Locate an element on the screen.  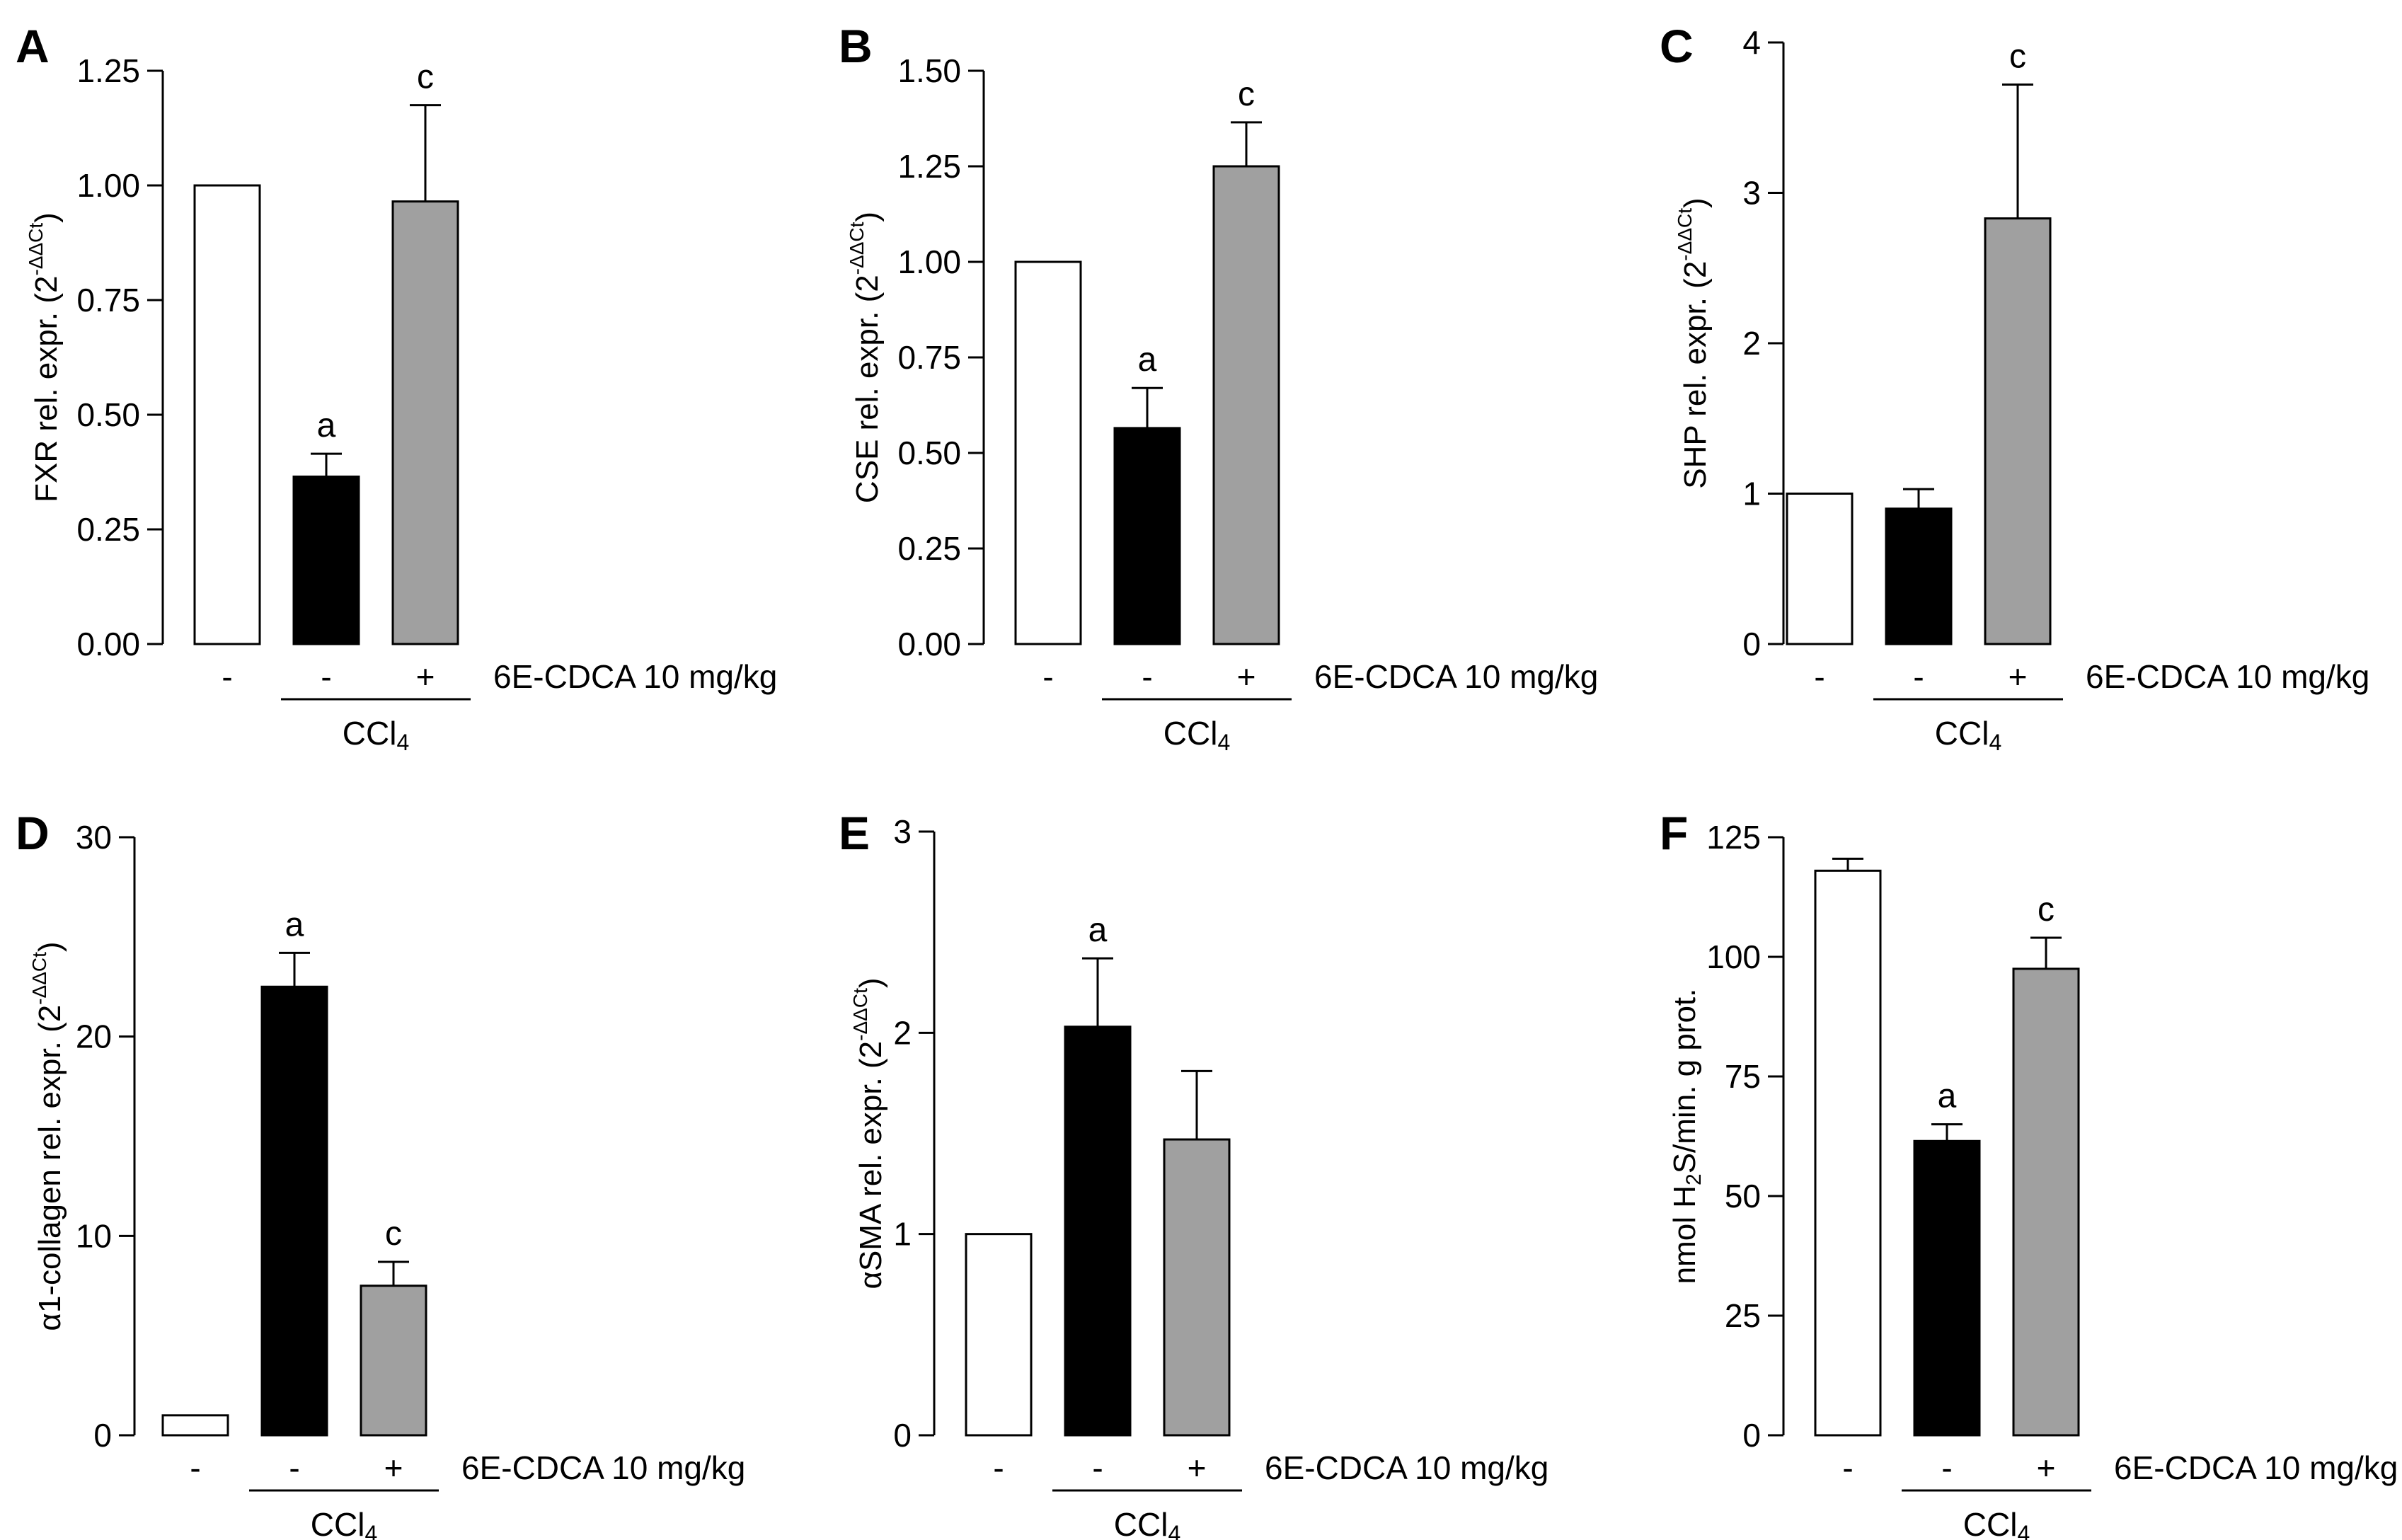
y-tick-label-b-2: 0.50 is located at coordinates (929, 453).